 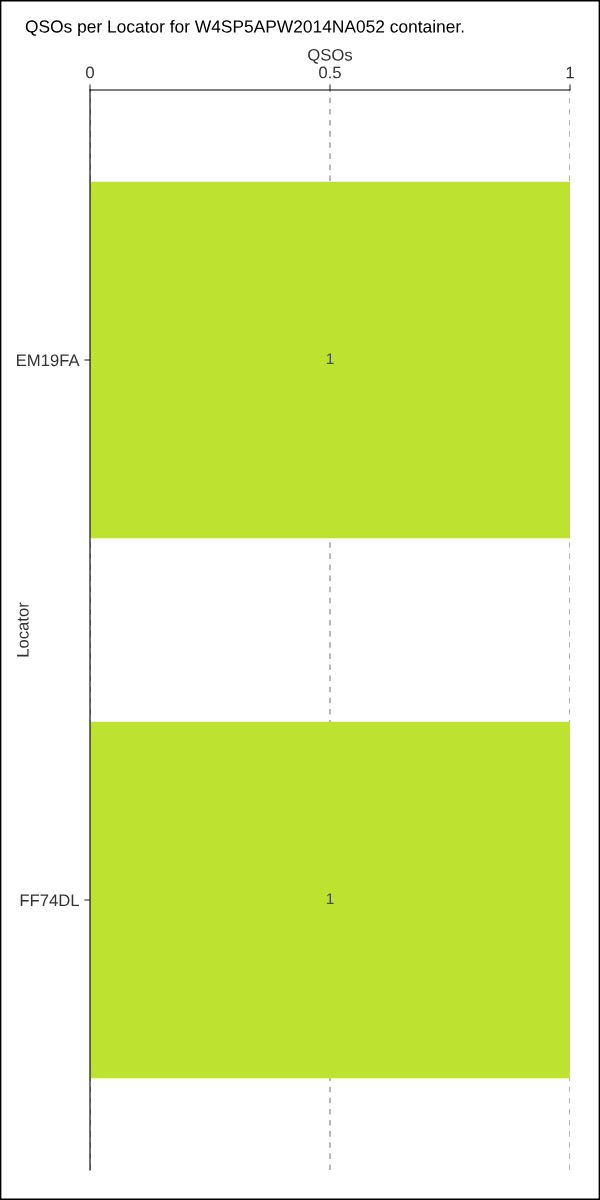 I want to click on chart-title: QSOs per Locator for W4SP5APW2014NA052 container., so click(x=244, y=28).